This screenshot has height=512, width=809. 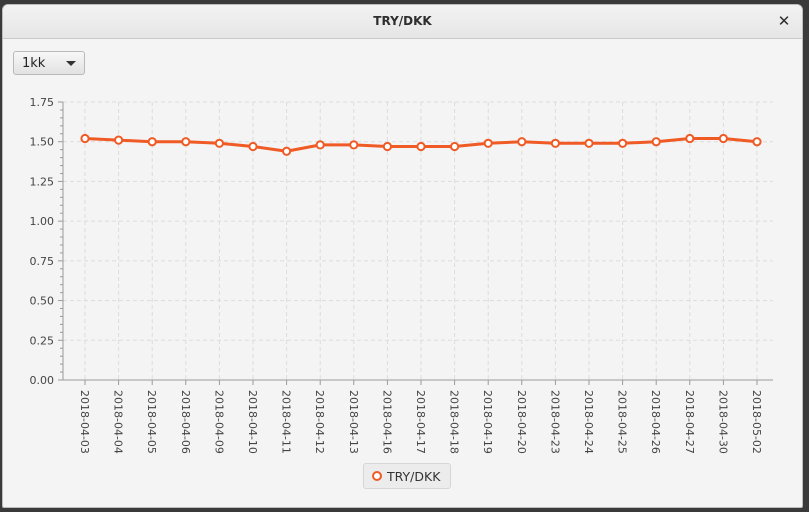 I want to click on x-tick-label: 2018-05-02, so click(x=756, y=422).